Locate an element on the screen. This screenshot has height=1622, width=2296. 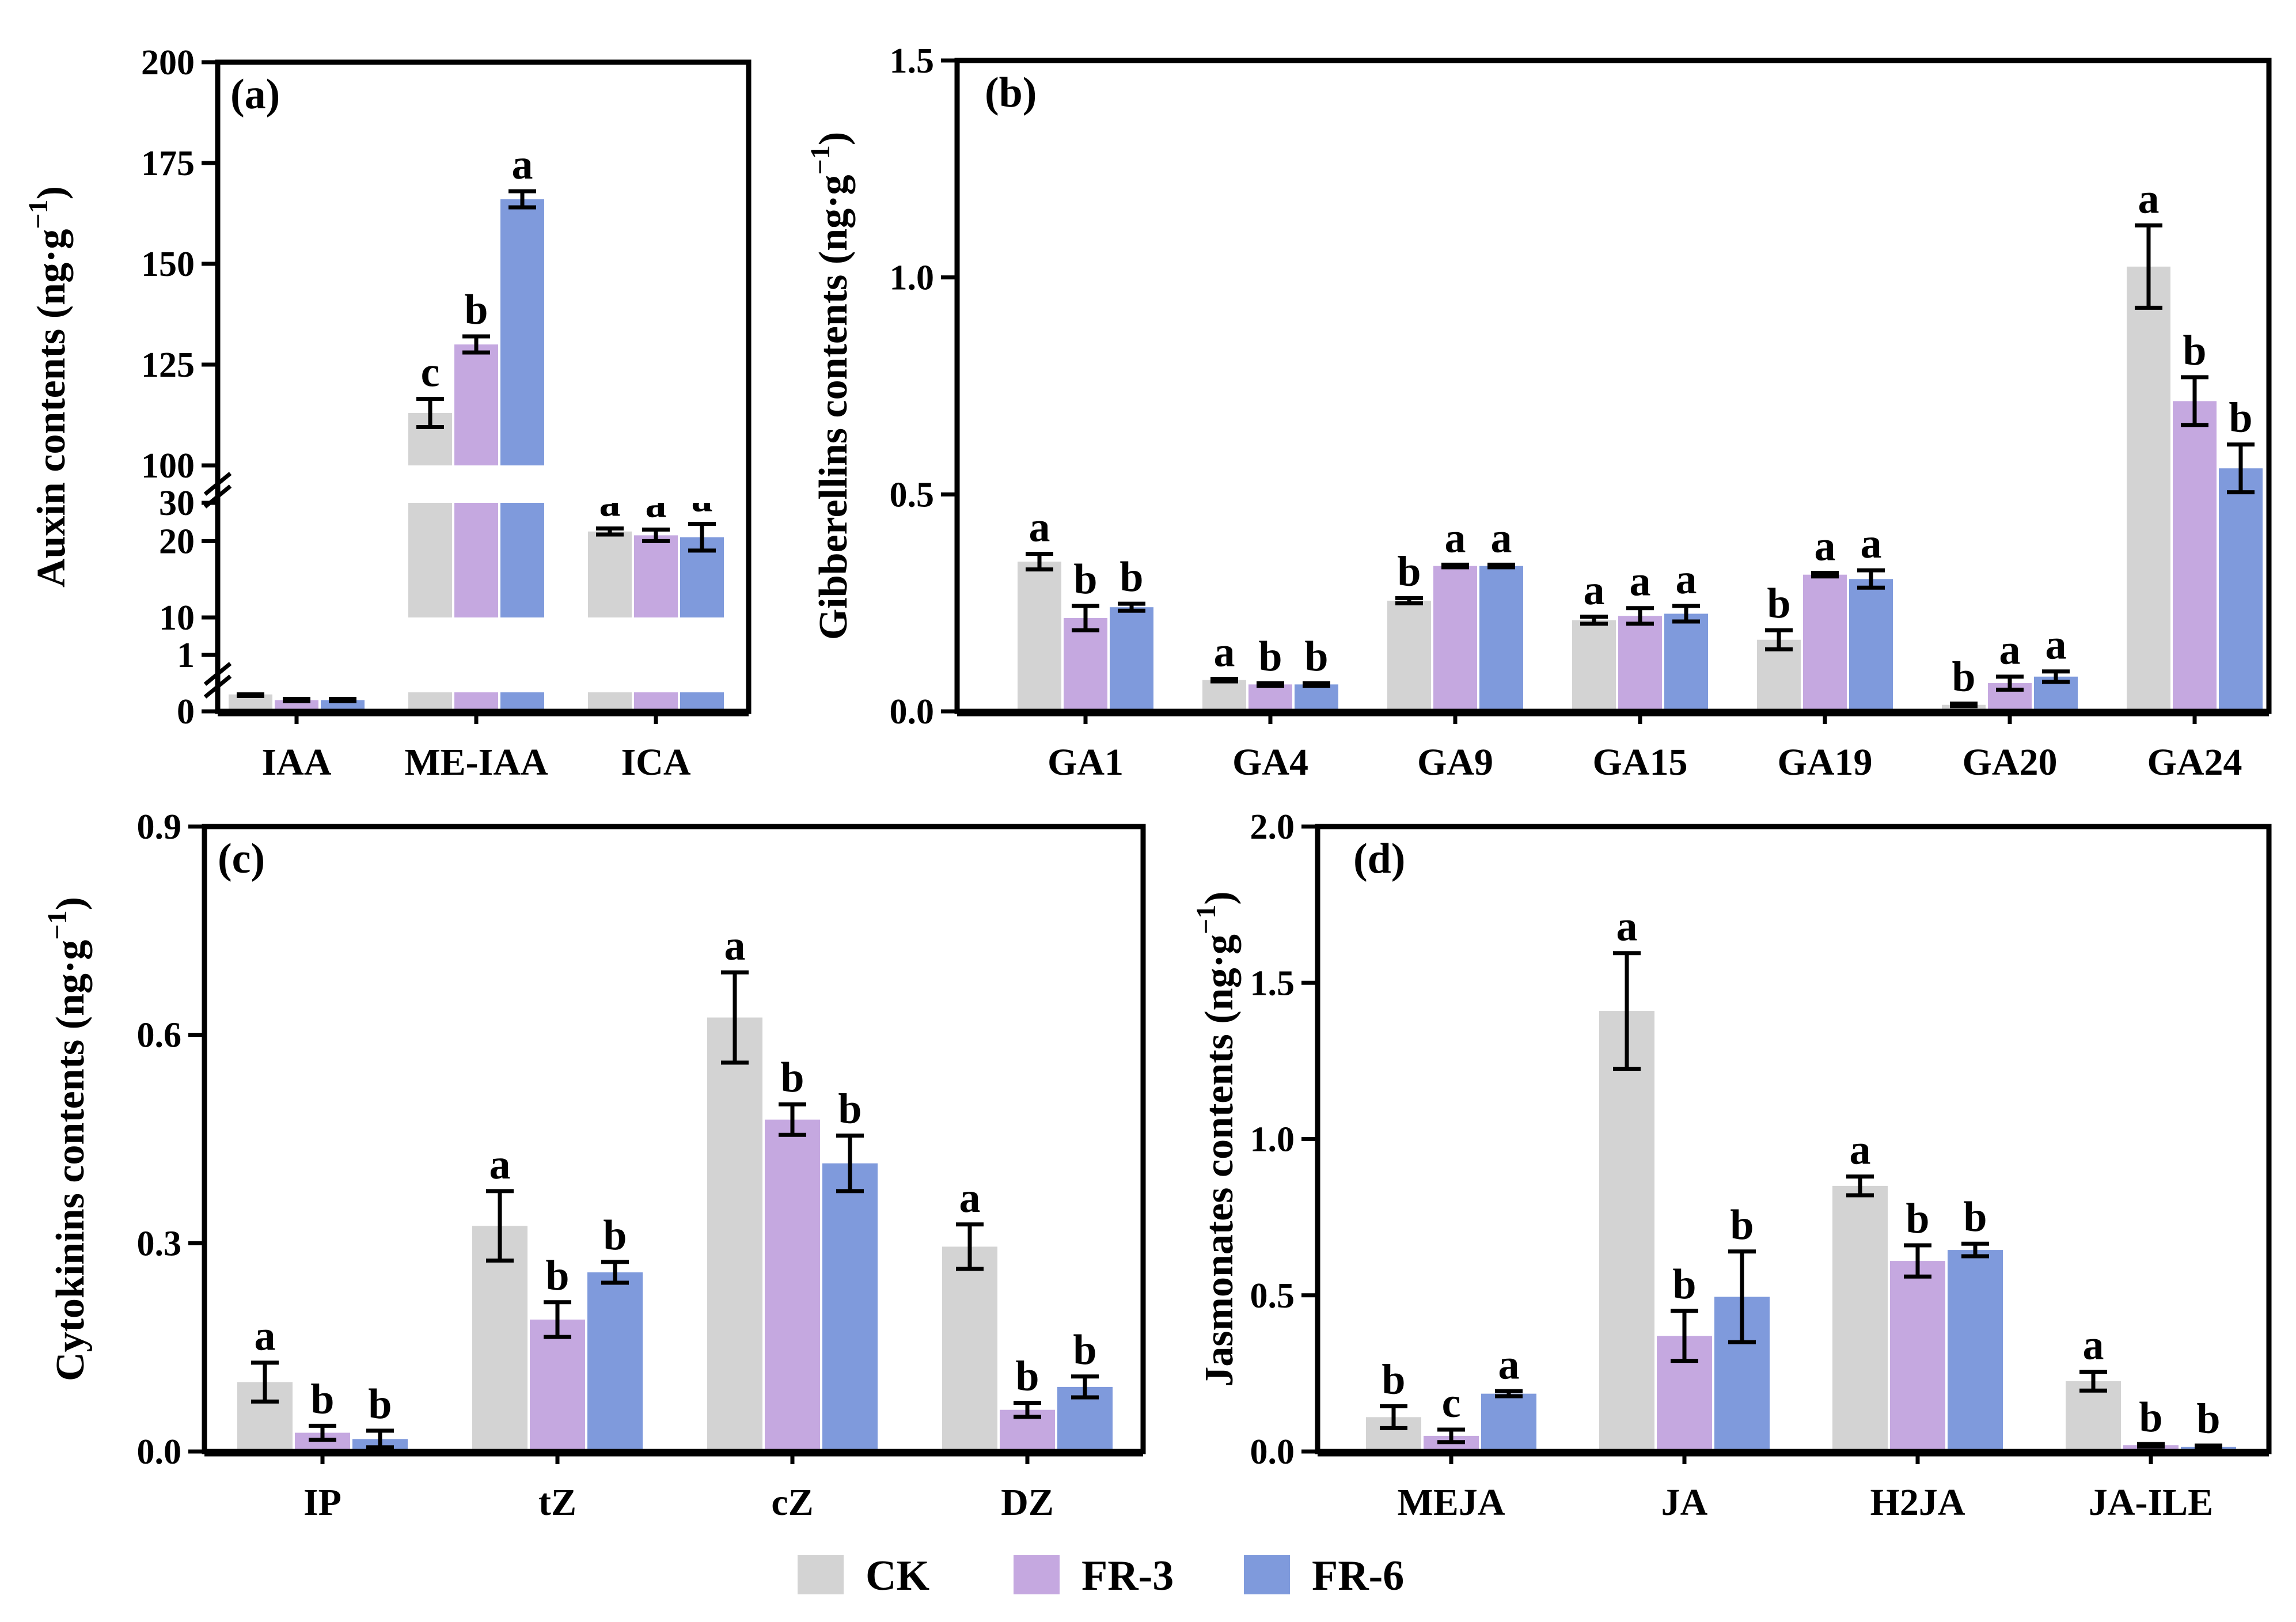
bar-GA15-CK is located at coordinates (1594, 665).